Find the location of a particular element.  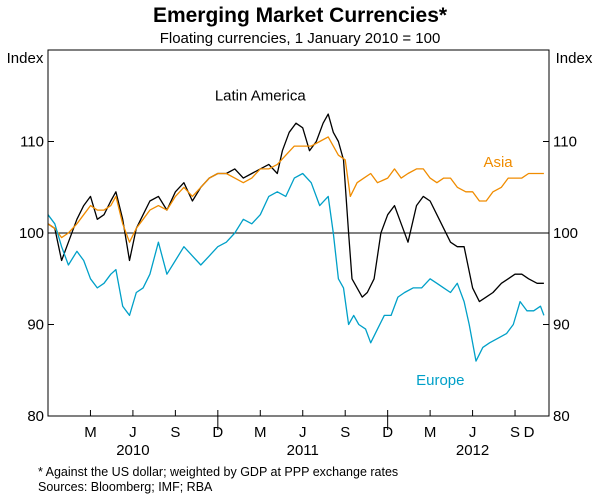

y-tick-label-left: 100 is located at coordinates (31, 233).